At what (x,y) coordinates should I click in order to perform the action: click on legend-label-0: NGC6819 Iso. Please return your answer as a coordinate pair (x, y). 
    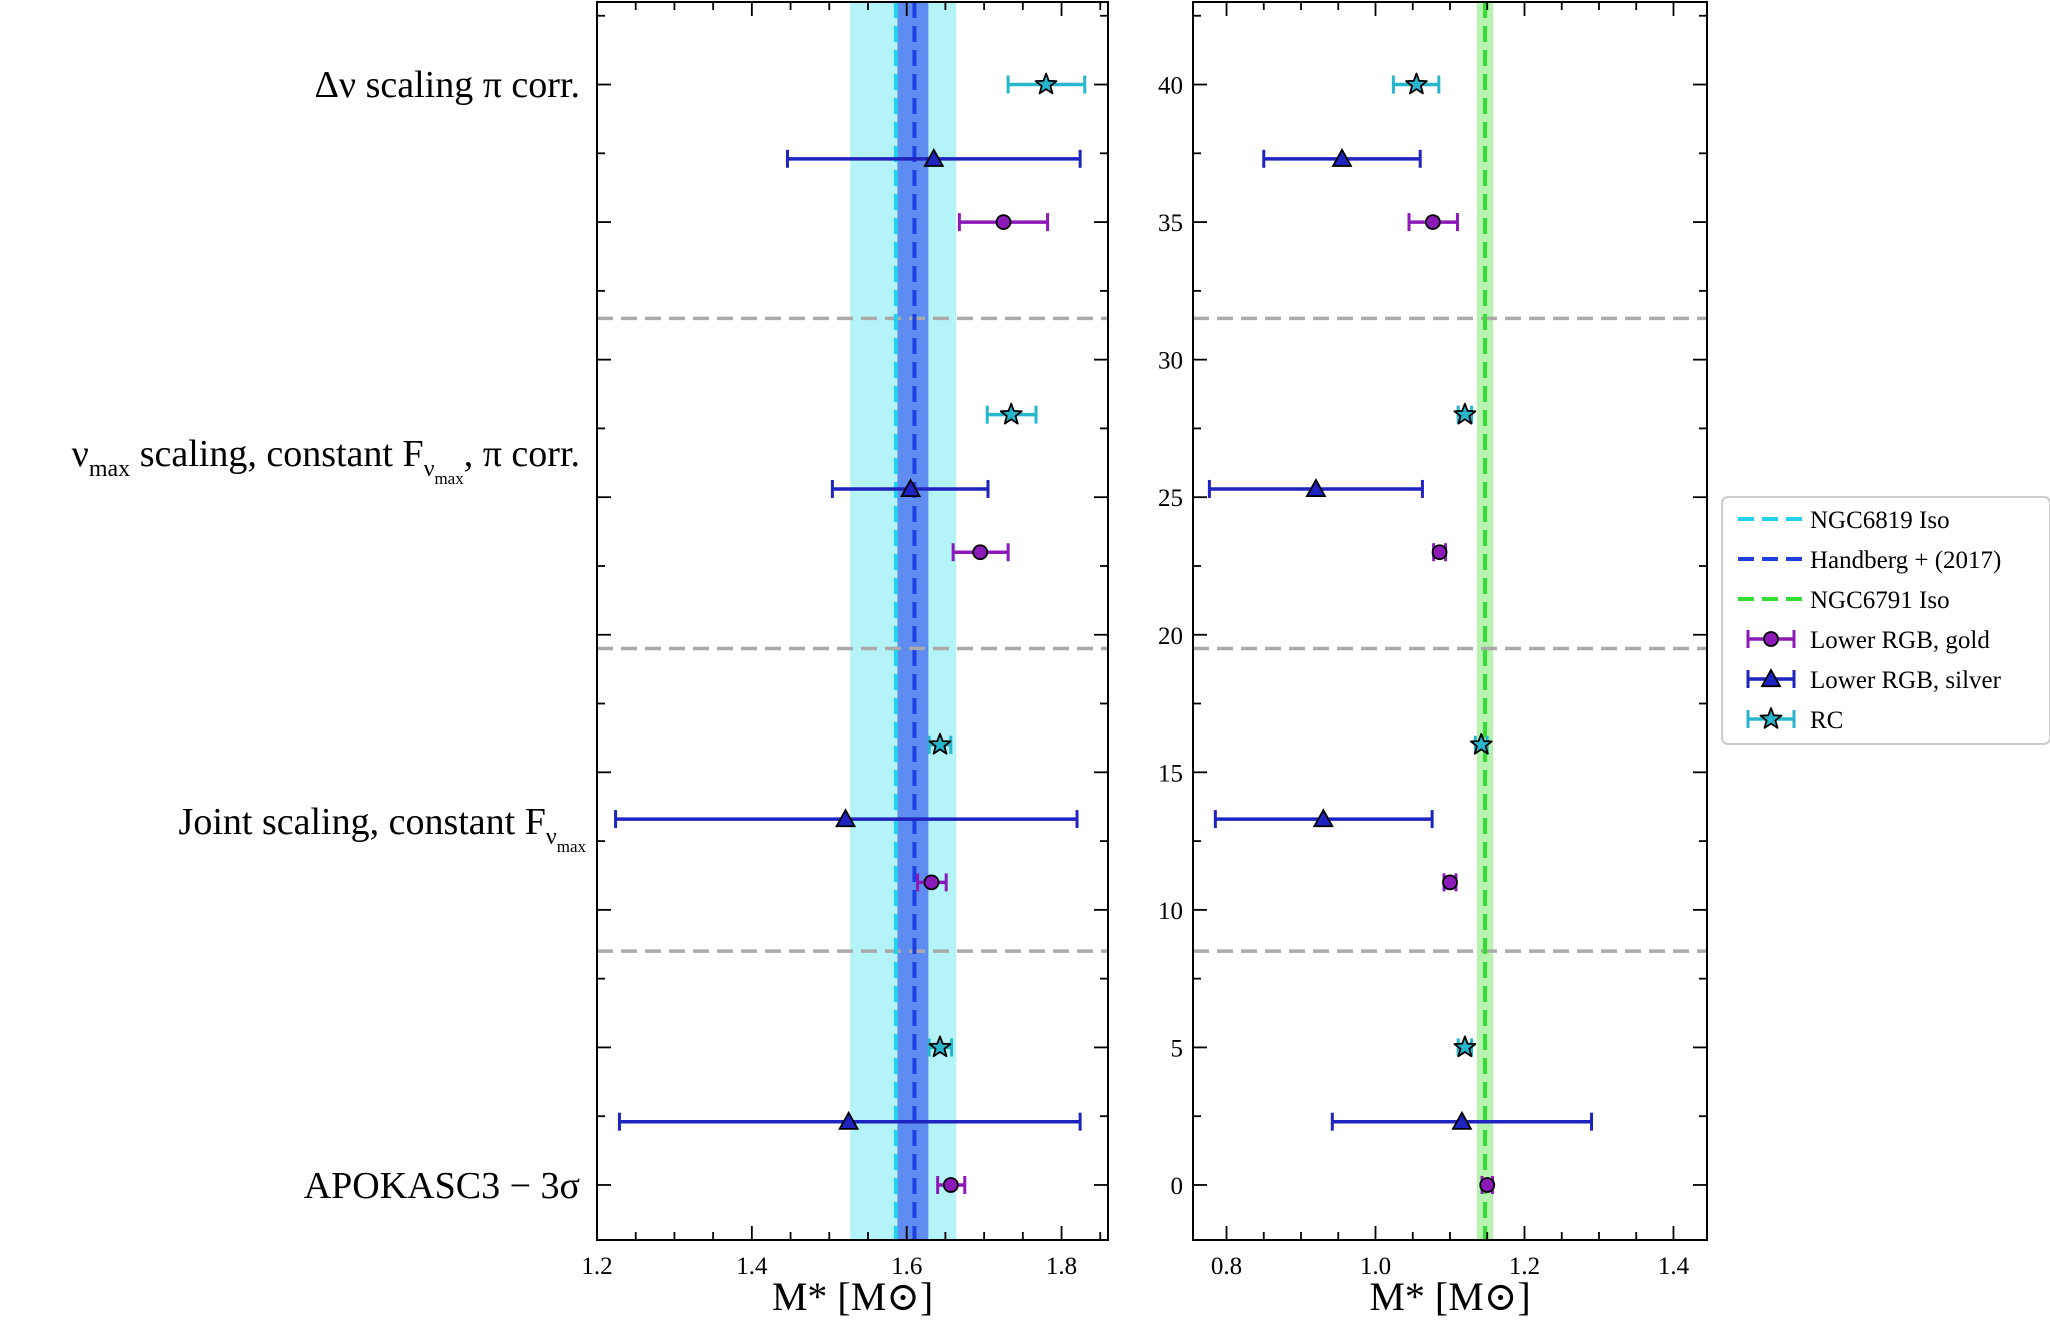
    Looking at the image, I should click on (1880, 520).